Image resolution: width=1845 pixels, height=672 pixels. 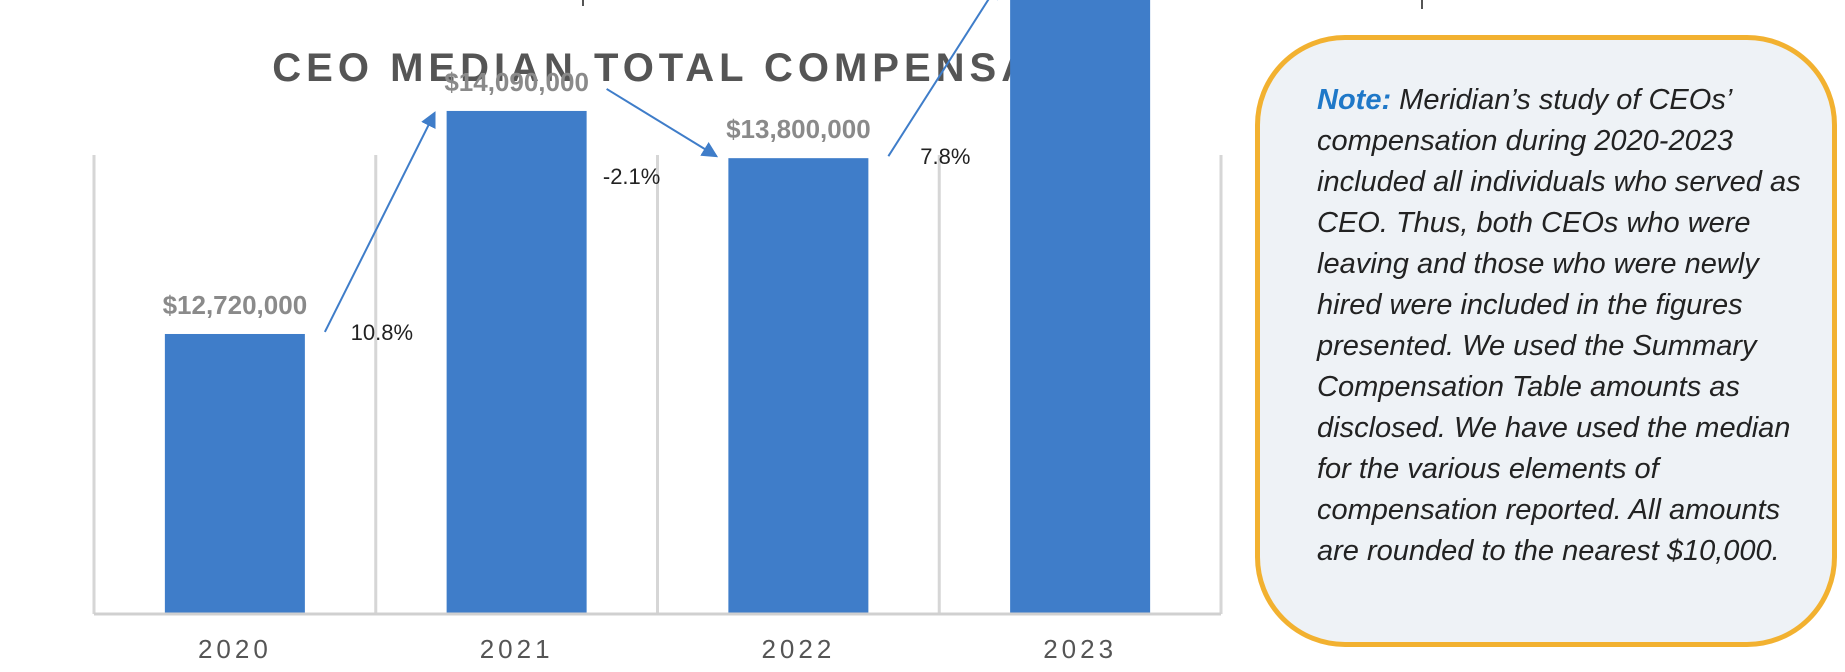 I want to click on x-tick-label: 2020, so click(x=235, y=649).